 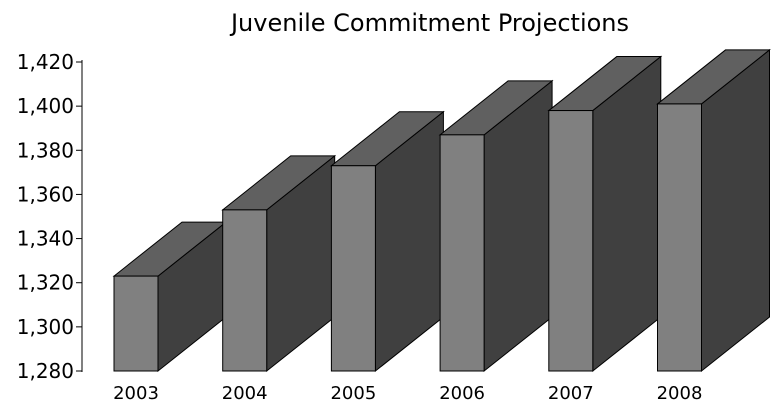 I want to click on x-tick-label: 2004, so click(x=245, y=393).